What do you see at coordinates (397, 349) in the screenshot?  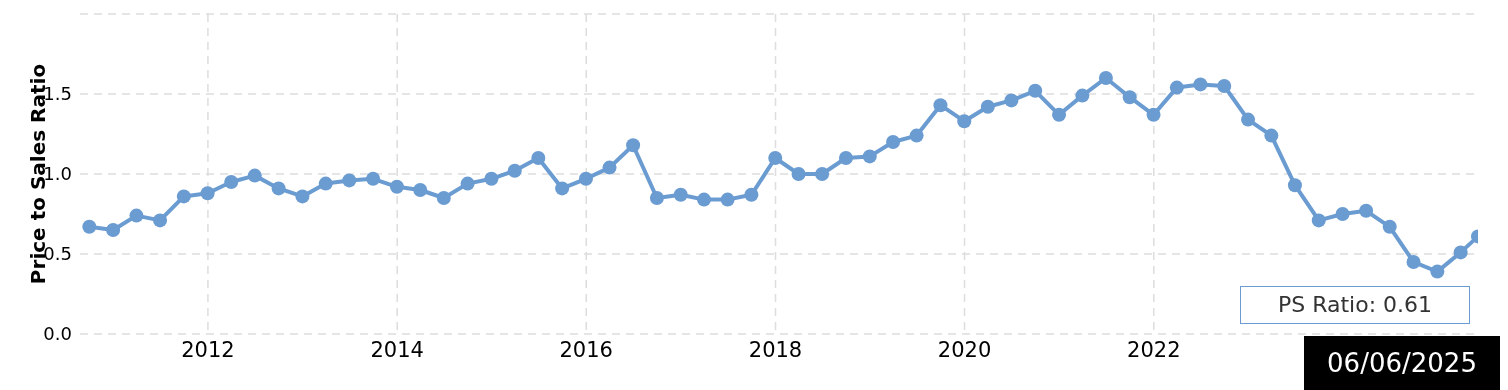 I see `x-tick-label: 2014` at bounding box center [397, 349].